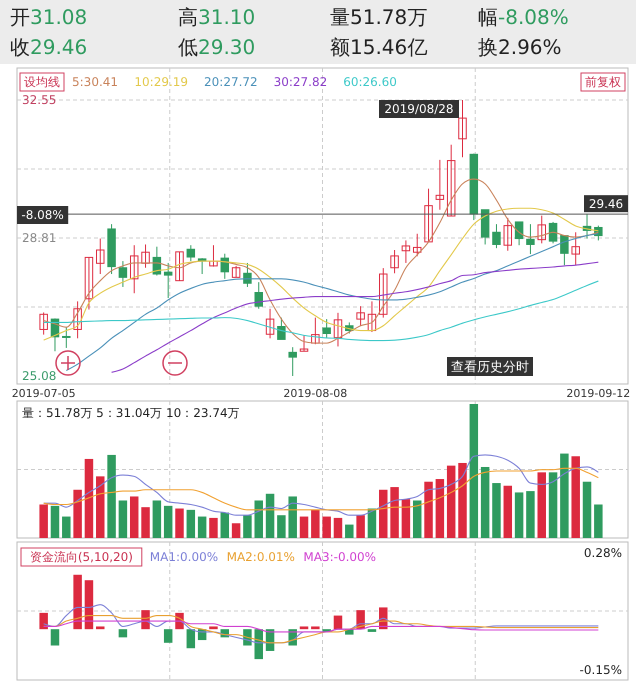 The image size is (636, 698). Describe the element at coordinates (217, 47) in the screenshot. I see `text: 低29.30` at that location.